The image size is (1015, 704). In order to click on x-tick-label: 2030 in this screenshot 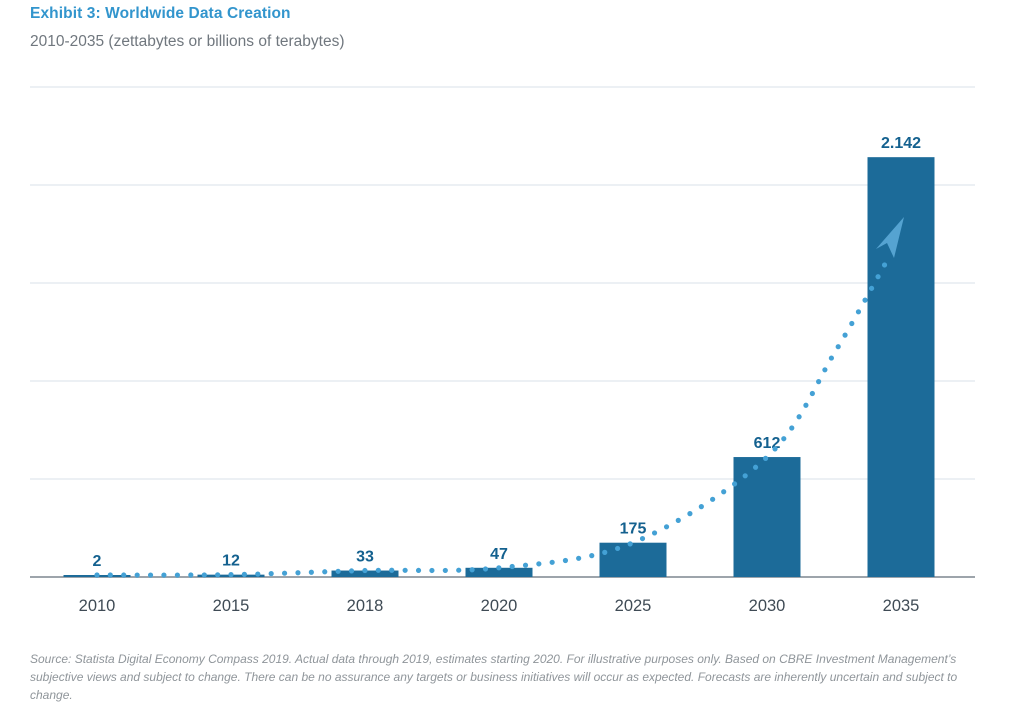, I will do `click(767, 606)`.